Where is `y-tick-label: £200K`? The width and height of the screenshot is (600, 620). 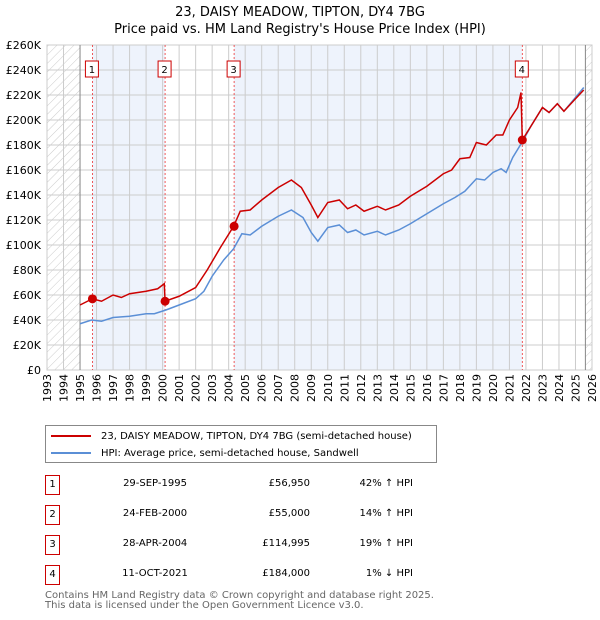
y-tick-label: £200K is located at coordinates (24, 120).